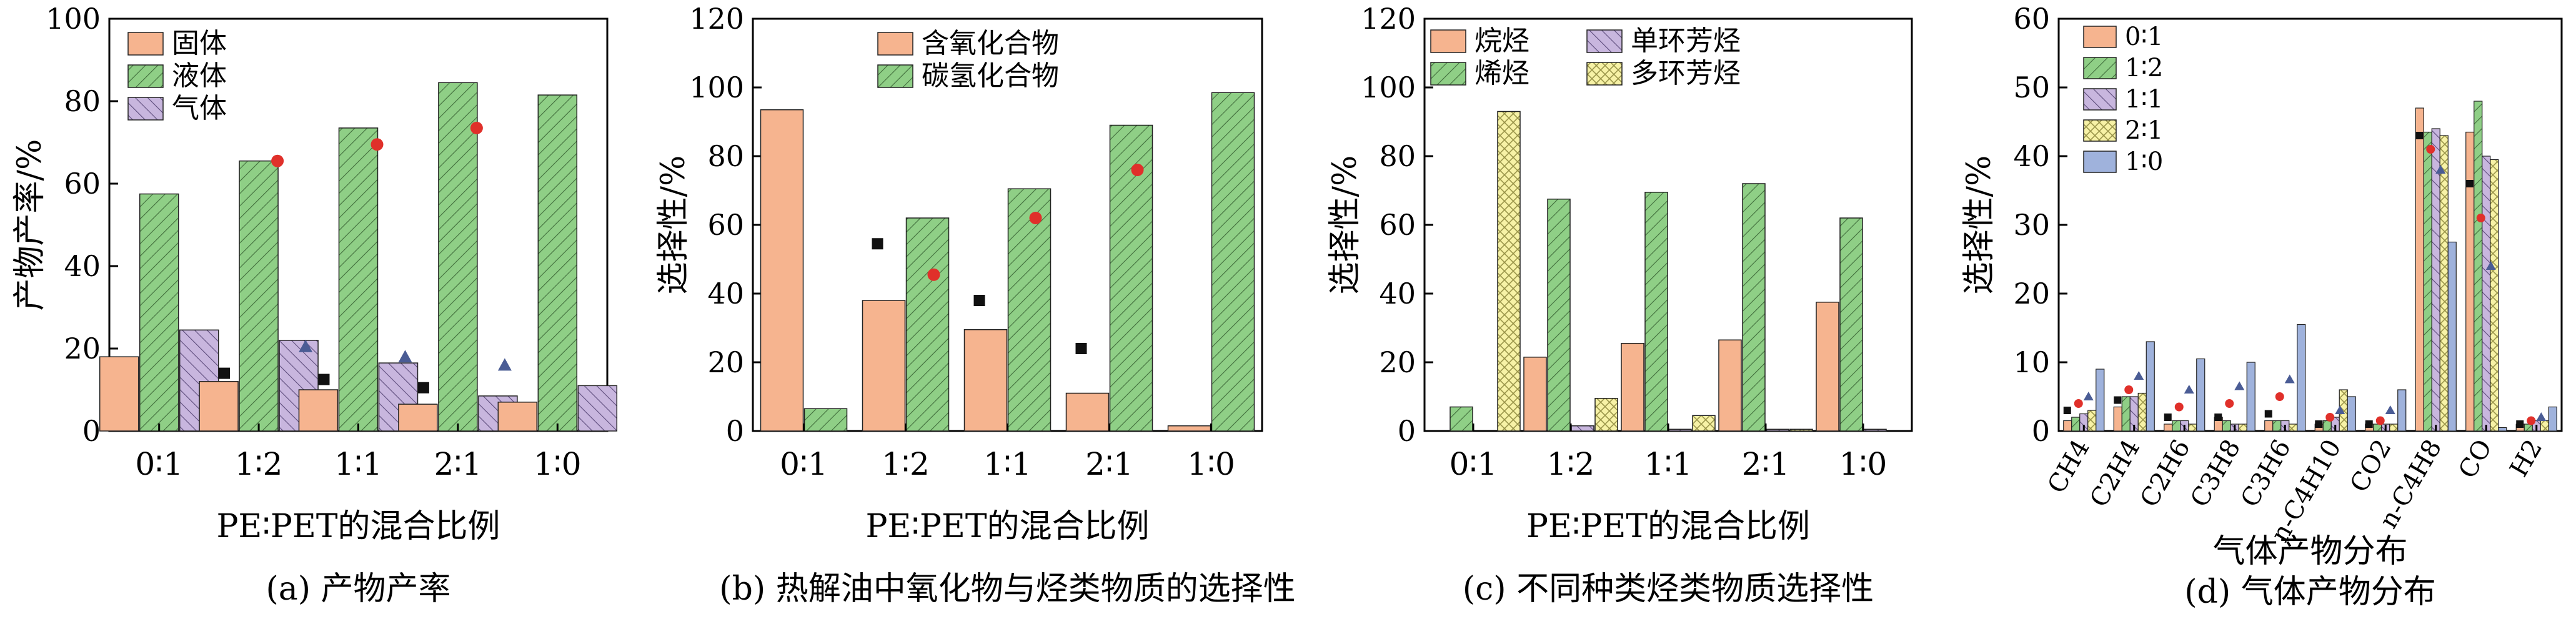 This screenshot has height=629, width=2576. I want to click on x-axis-label: PE∶PET的混合比例, so click(358, 526).